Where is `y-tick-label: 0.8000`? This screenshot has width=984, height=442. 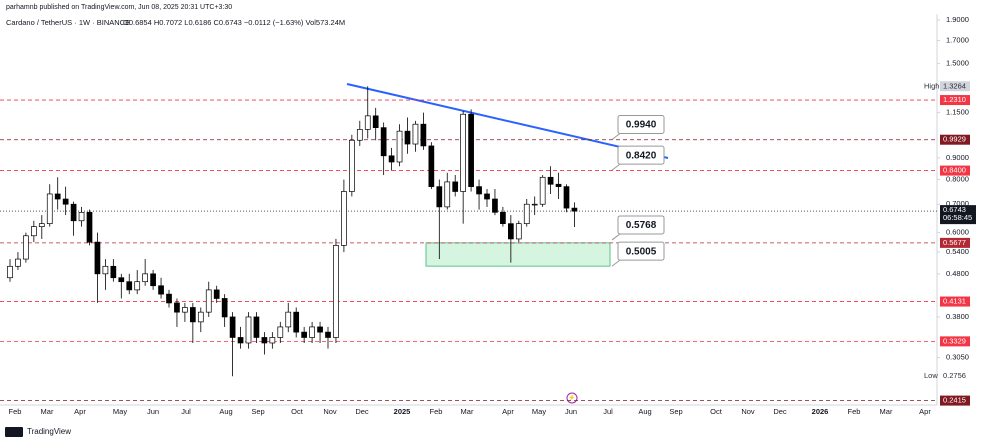 y-tick-label: 0.8000 is located at coordinates (957, 179).